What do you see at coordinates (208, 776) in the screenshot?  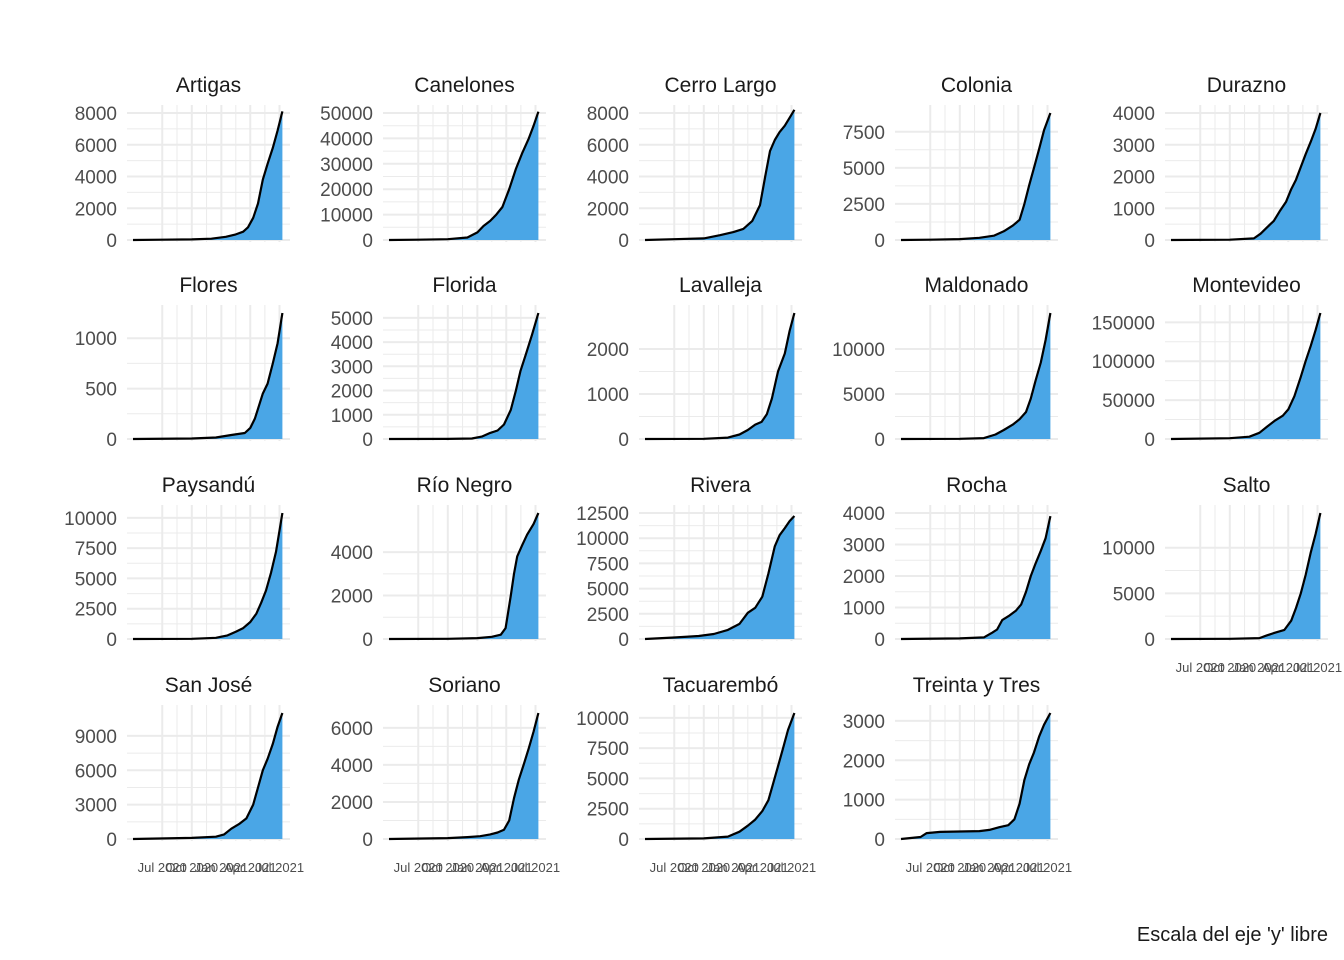 I see `series-area-san-jose` at bounding box center [208, 776].